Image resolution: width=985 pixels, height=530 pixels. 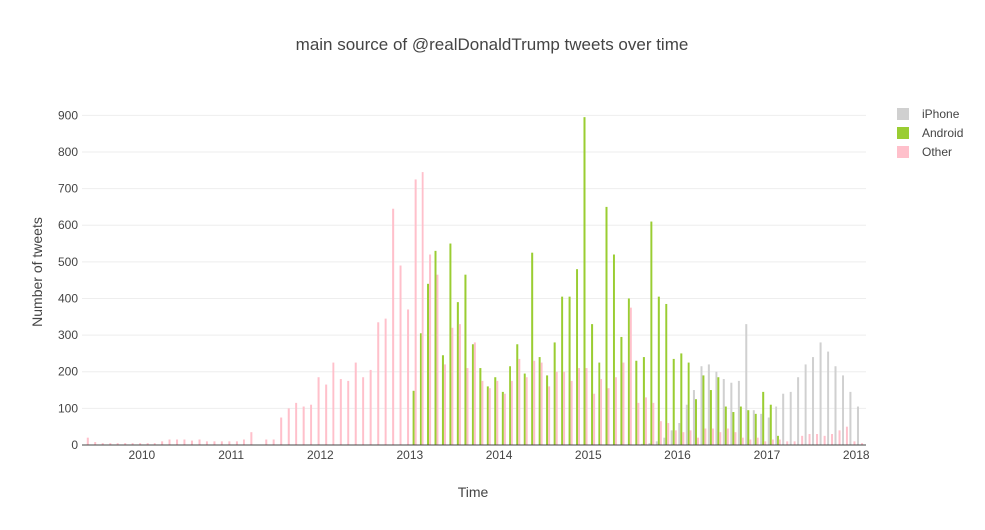 What do you see at coordinates (68, 225) in the screenshot?
I see `y-tick-label: 600` at bounding box center [68, 225].